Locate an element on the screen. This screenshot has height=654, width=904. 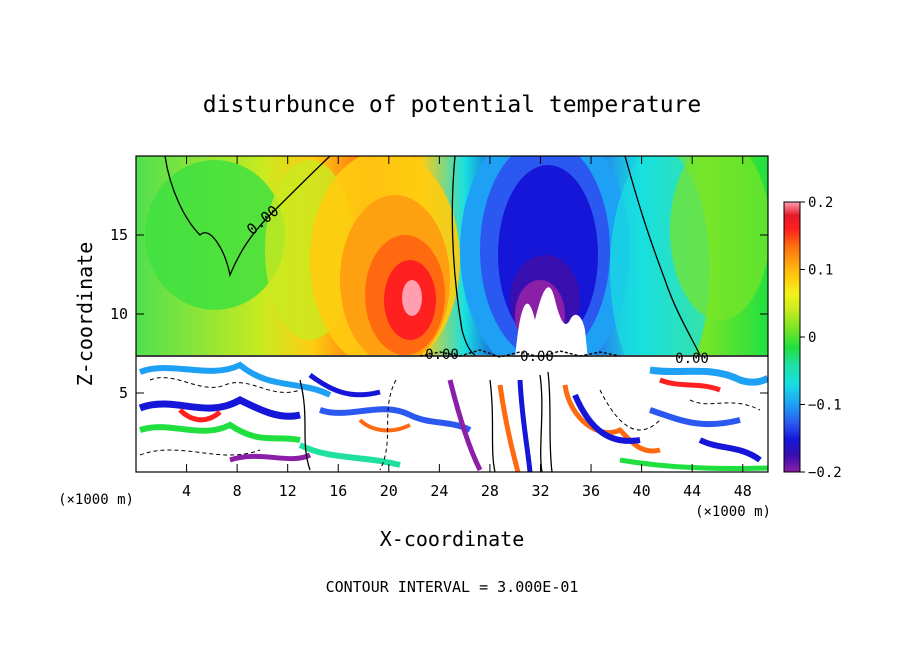
x-tick-label: 4 is located at coordinates (186, 491).